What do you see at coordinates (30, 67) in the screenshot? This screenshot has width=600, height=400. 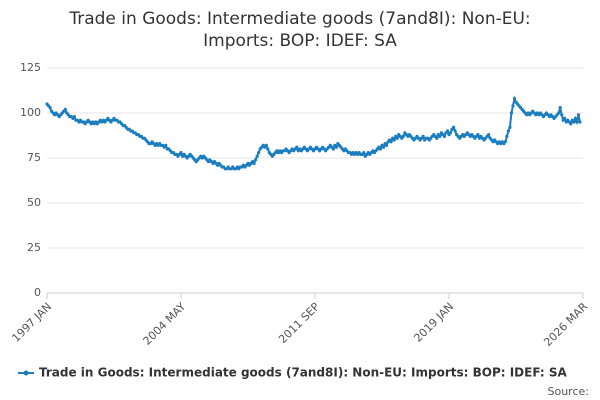 I see `y-tick-label: 125` at bounding box center [30, 67].